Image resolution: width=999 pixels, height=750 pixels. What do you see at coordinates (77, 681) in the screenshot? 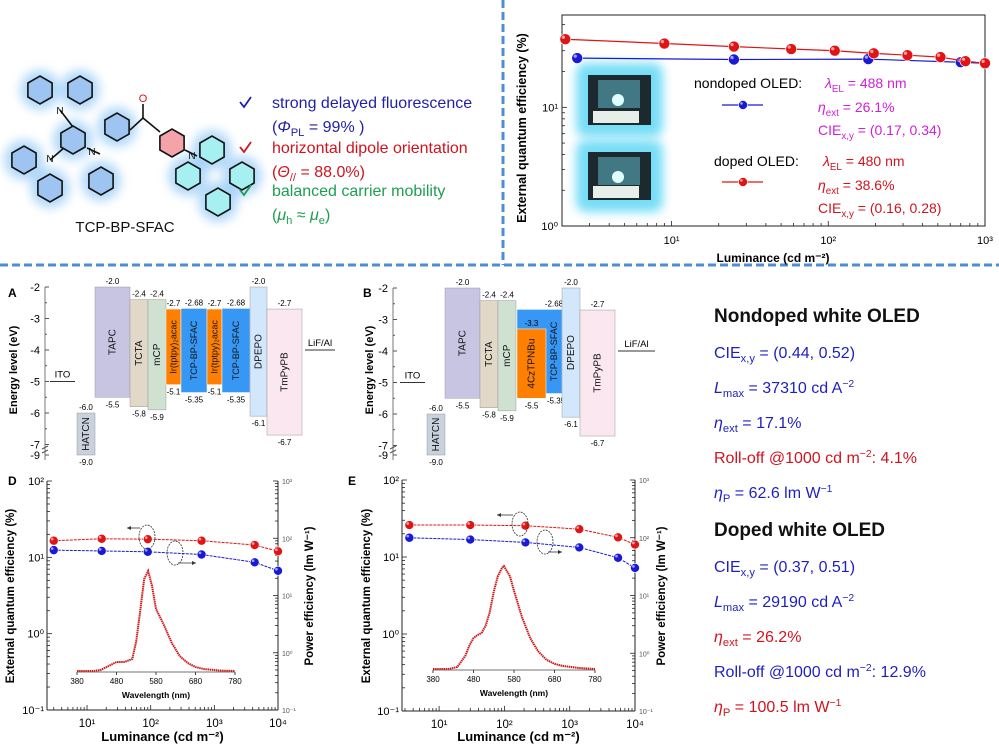
I see `inset-x-tick-label: 380` at bounding box center [77, 681].